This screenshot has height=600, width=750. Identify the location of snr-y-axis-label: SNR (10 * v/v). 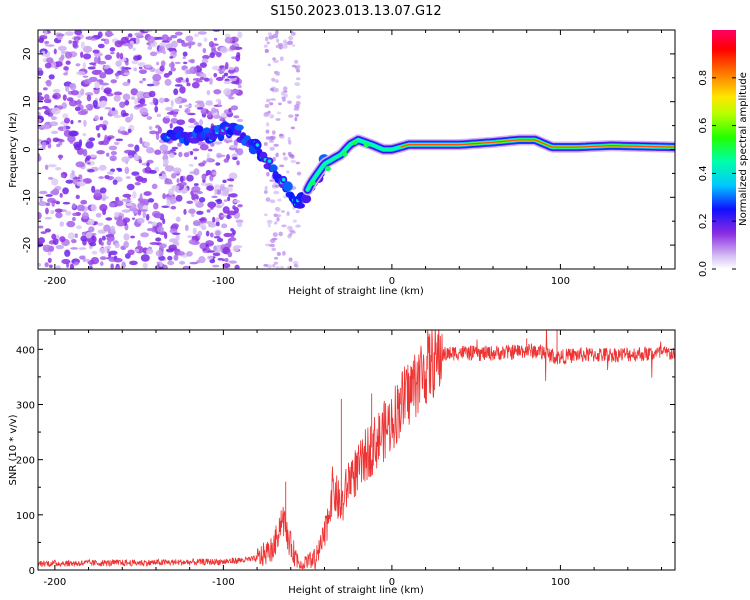
(13, 449).